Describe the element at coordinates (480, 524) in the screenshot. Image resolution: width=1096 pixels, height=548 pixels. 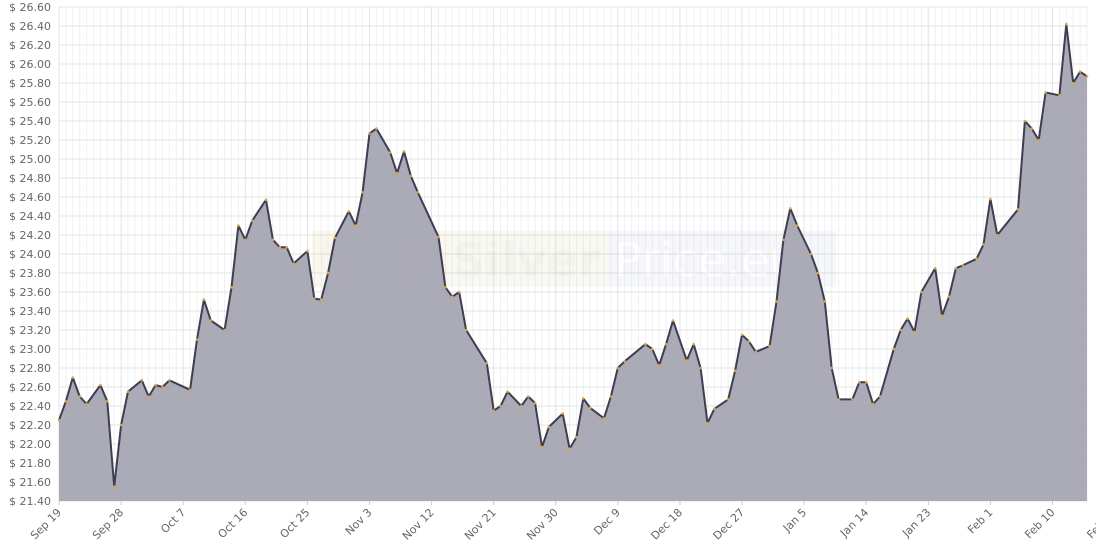
I see `x-tick-label: Nov 21` at that location.